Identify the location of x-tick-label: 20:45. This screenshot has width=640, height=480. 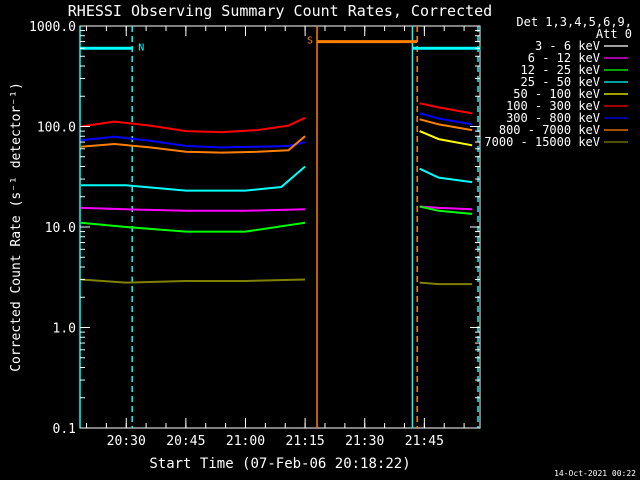
(185, 441).